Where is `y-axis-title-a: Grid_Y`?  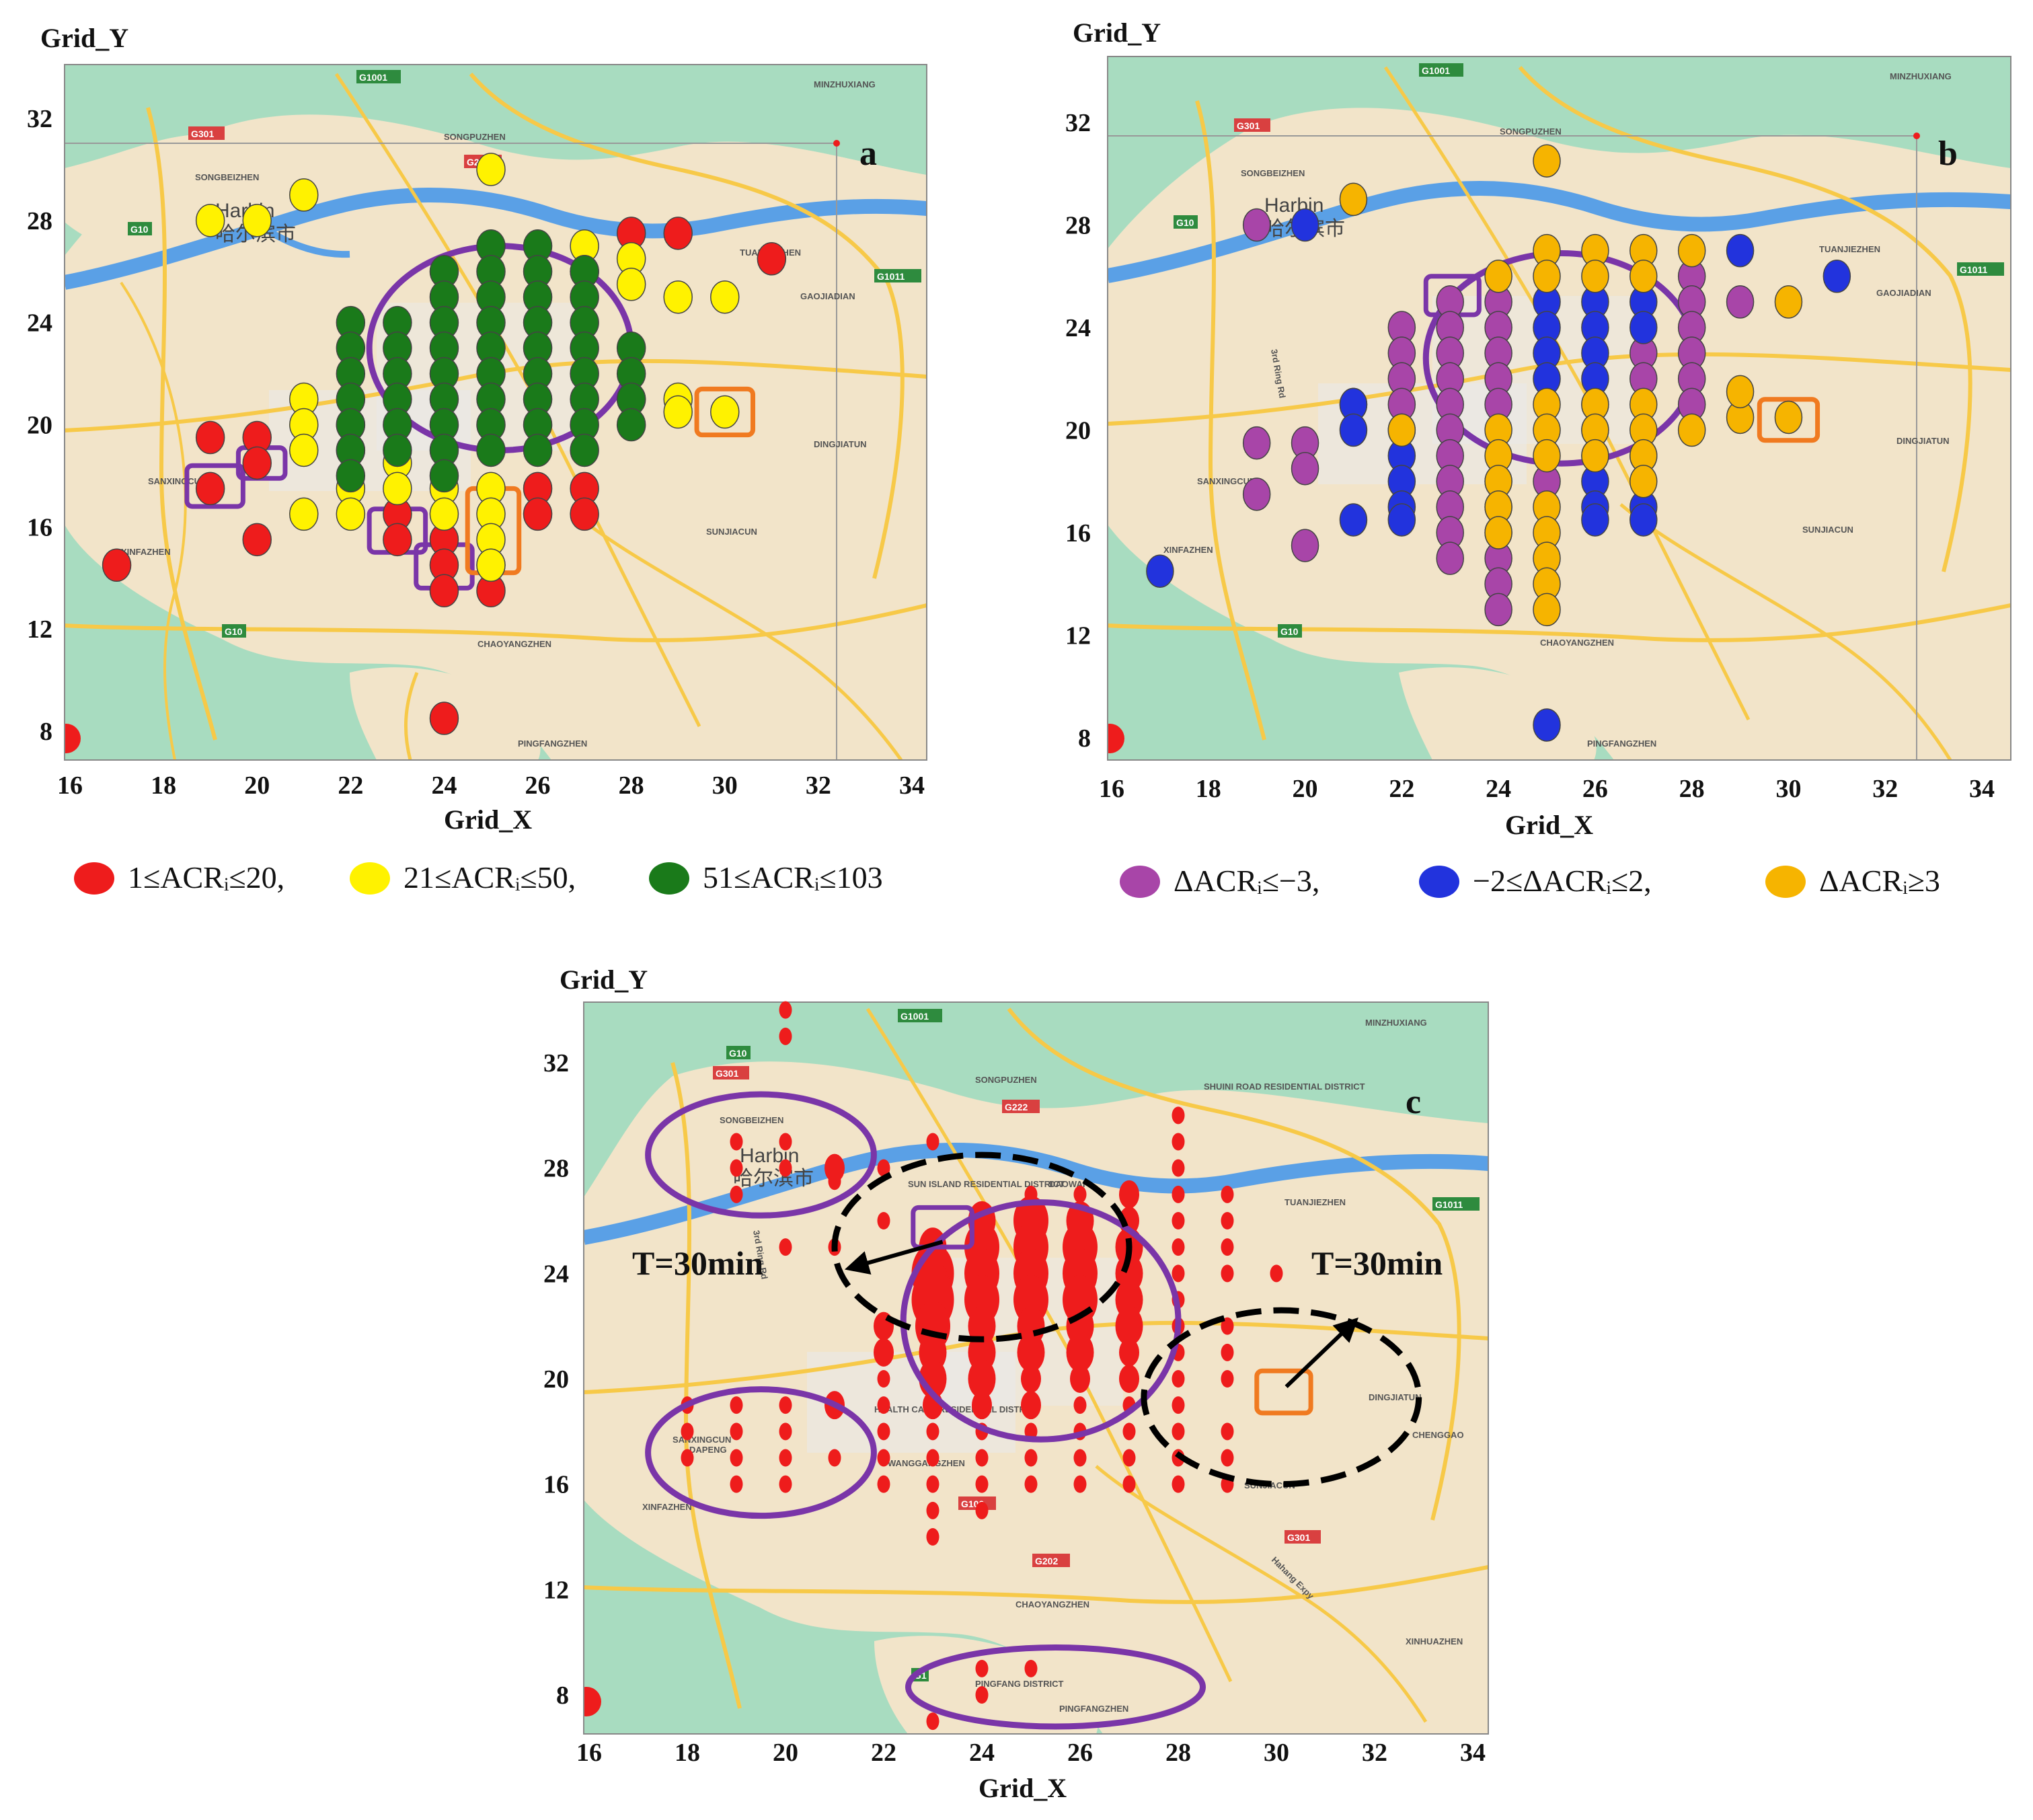 y-axis-title-a: Grid_Y is located at coordinates (84, 38).